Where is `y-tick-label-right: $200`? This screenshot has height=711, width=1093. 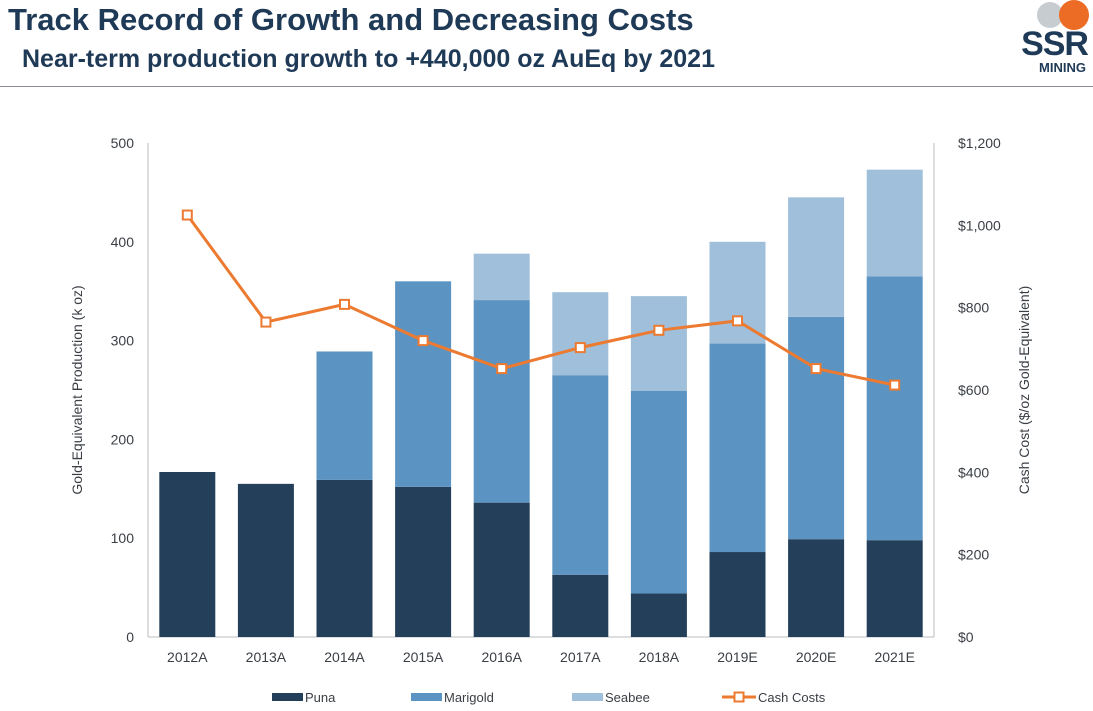 y-tick-label-right: $200 is located at coordinates (973, 555).